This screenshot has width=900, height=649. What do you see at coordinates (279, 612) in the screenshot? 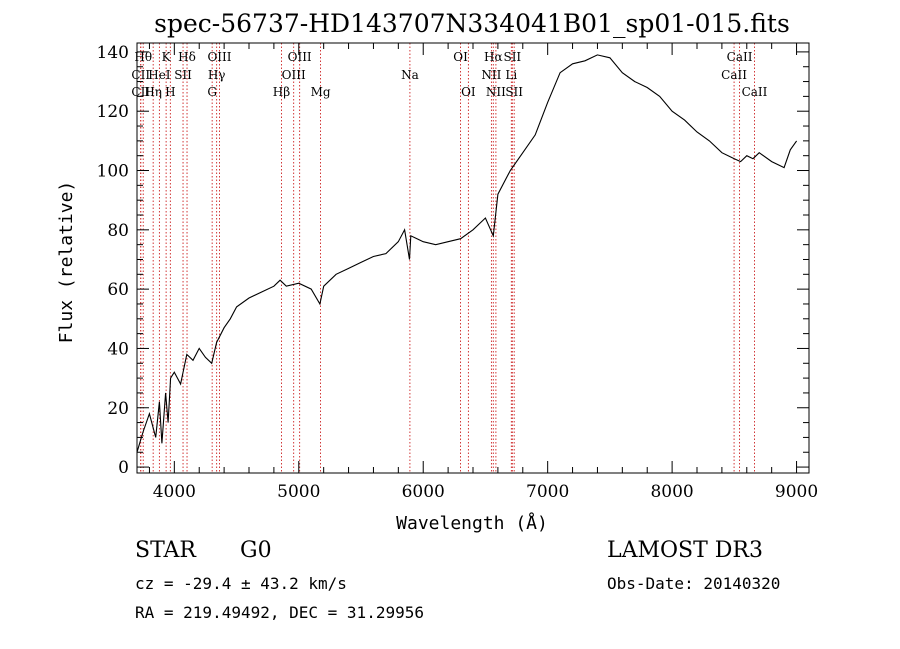
I see `coordinates: RA = 219.49492, DEC = 31.29956` at bounding box center [279, 612].